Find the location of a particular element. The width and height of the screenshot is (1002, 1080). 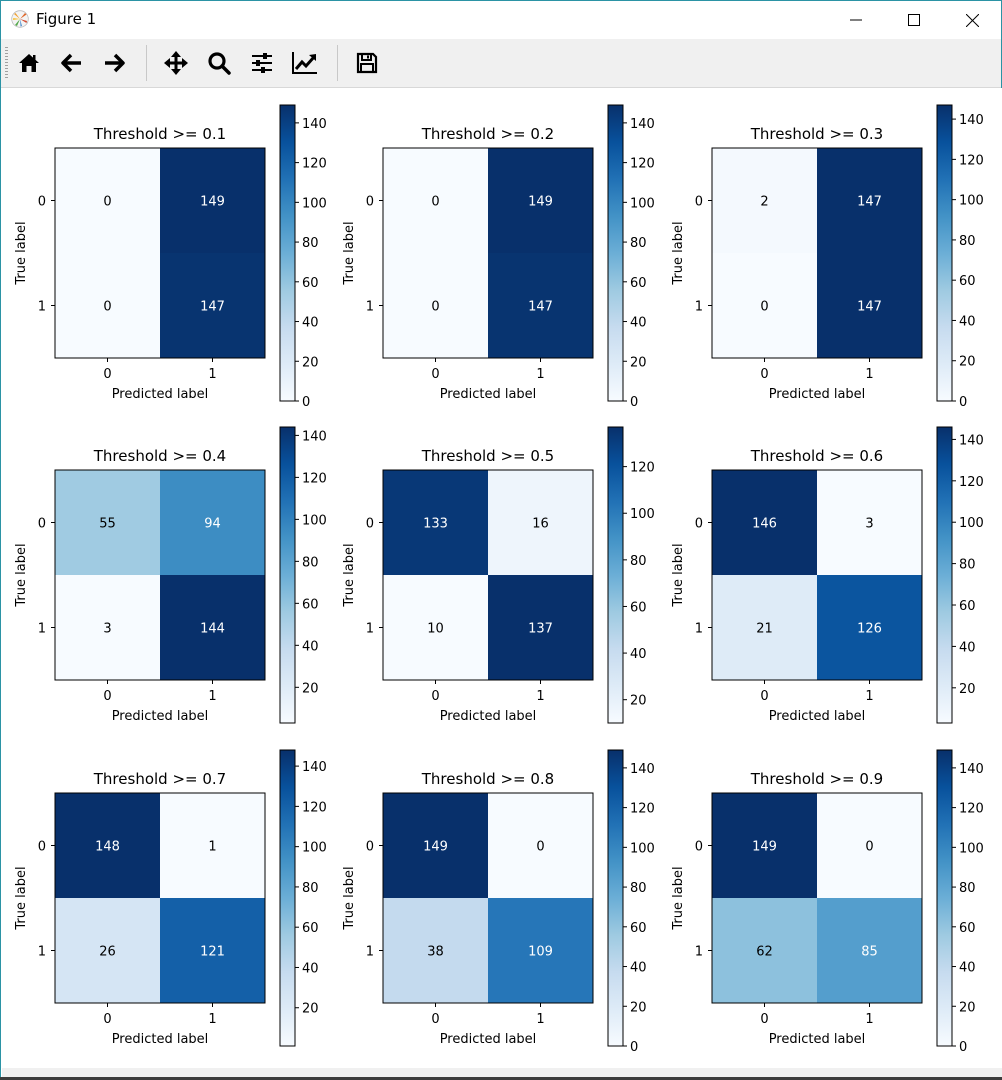

pan-button is located at coordinates (176, 63).